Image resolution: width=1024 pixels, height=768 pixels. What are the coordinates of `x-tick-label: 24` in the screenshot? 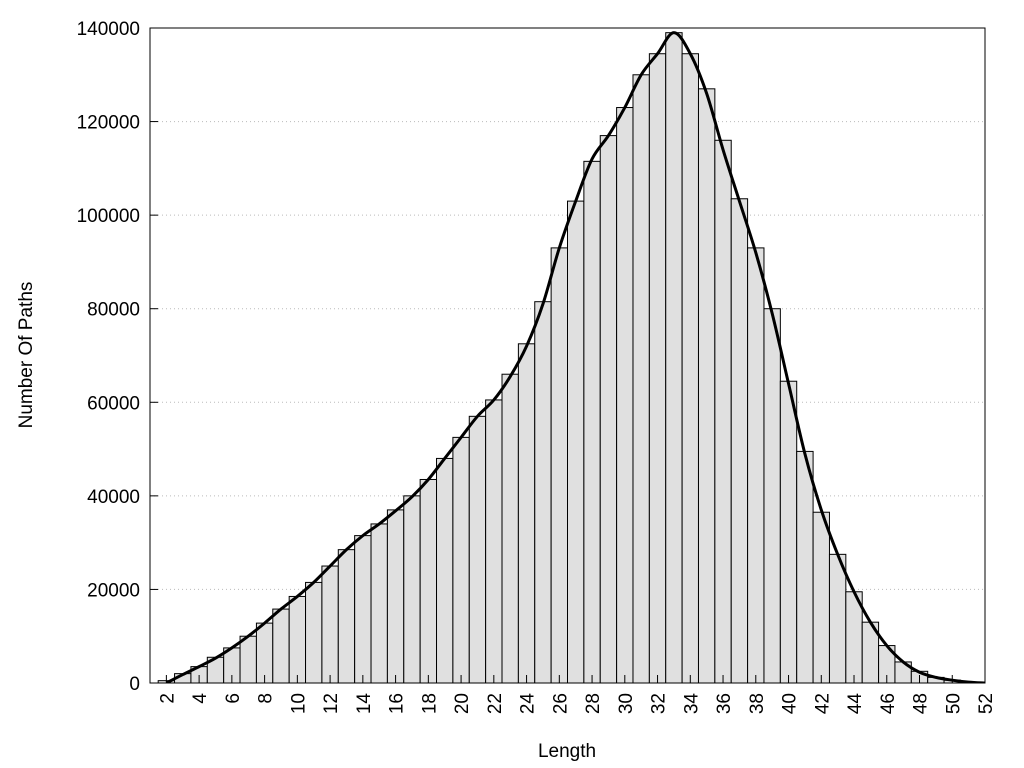 It's located at (528, 704).